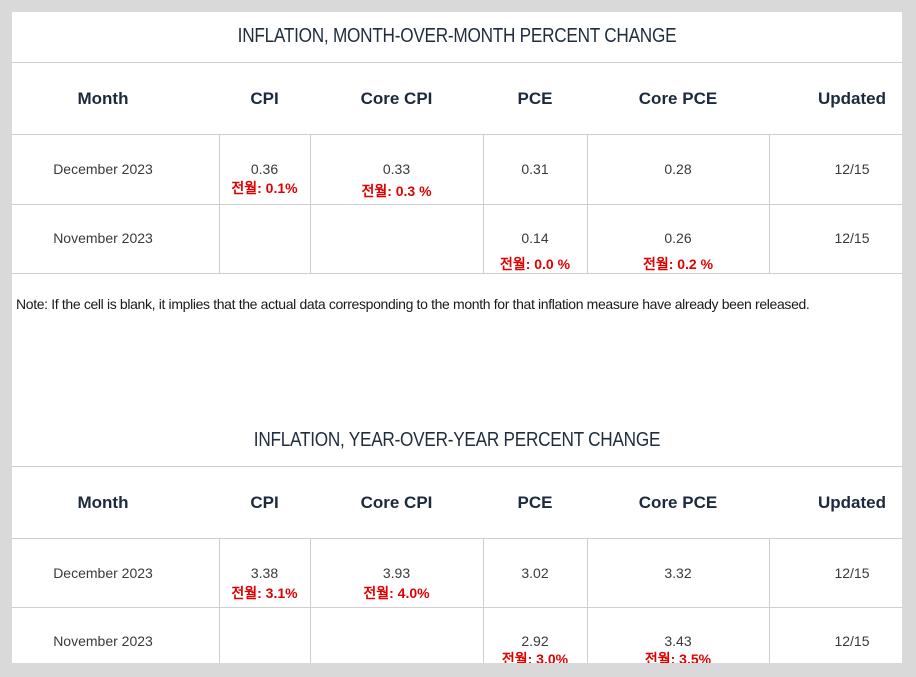  I want to click on mom-header-core-pce: Core PCE, so click(678, 98).